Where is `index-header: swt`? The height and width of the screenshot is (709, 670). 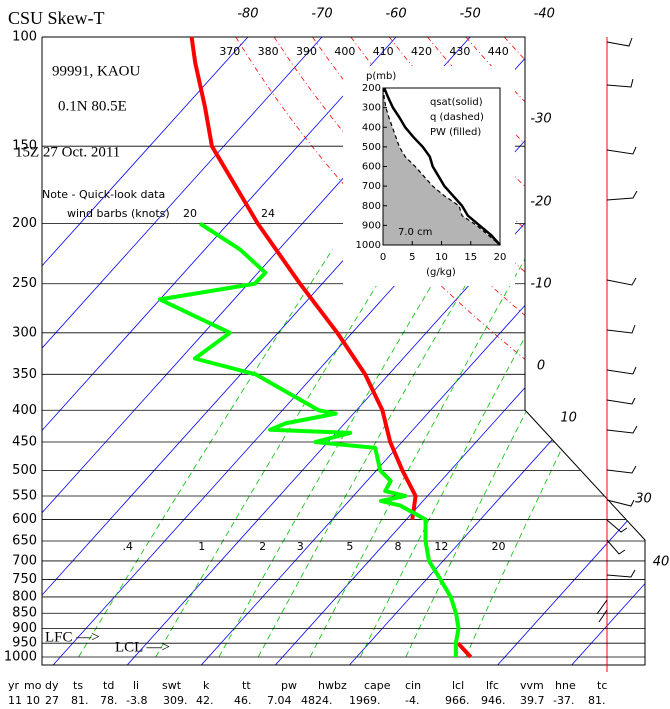
index-header: swt is located at coordinates (172, 685).